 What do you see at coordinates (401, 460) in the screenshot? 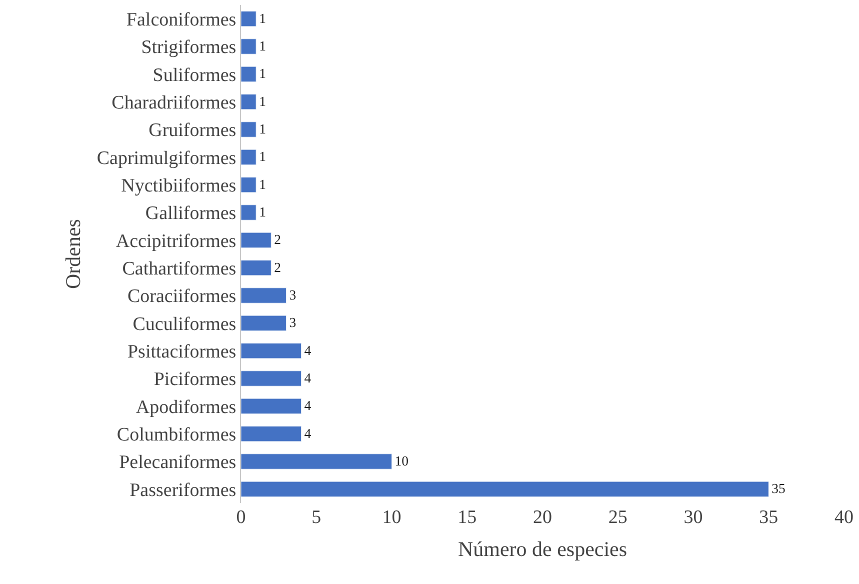
I see `data-label: 10` at bounding box center [401, 460].